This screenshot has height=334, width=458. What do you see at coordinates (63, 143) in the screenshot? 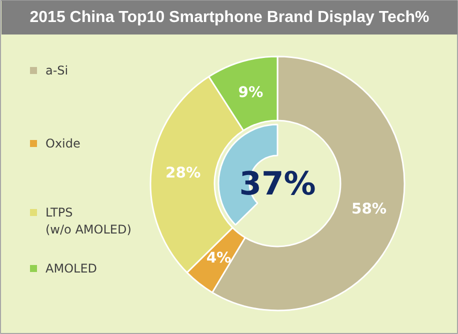
I see `legend-label: Oxide` at bounding box center [63, 143].